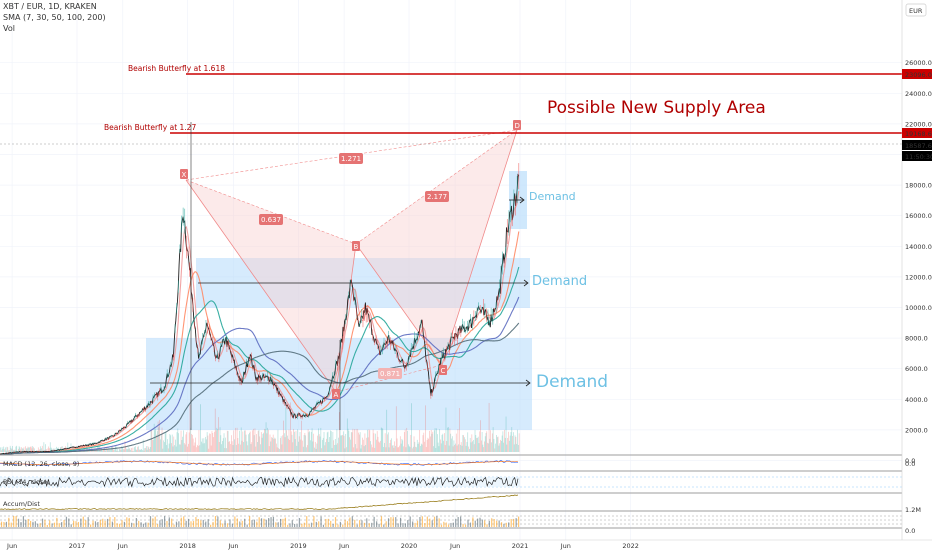  What do you see at coordinates (176, 68) in the screenshot?
I see `bf-1618-label: Bearish Butterfly at 1.618` at bounding box center [176, 68].